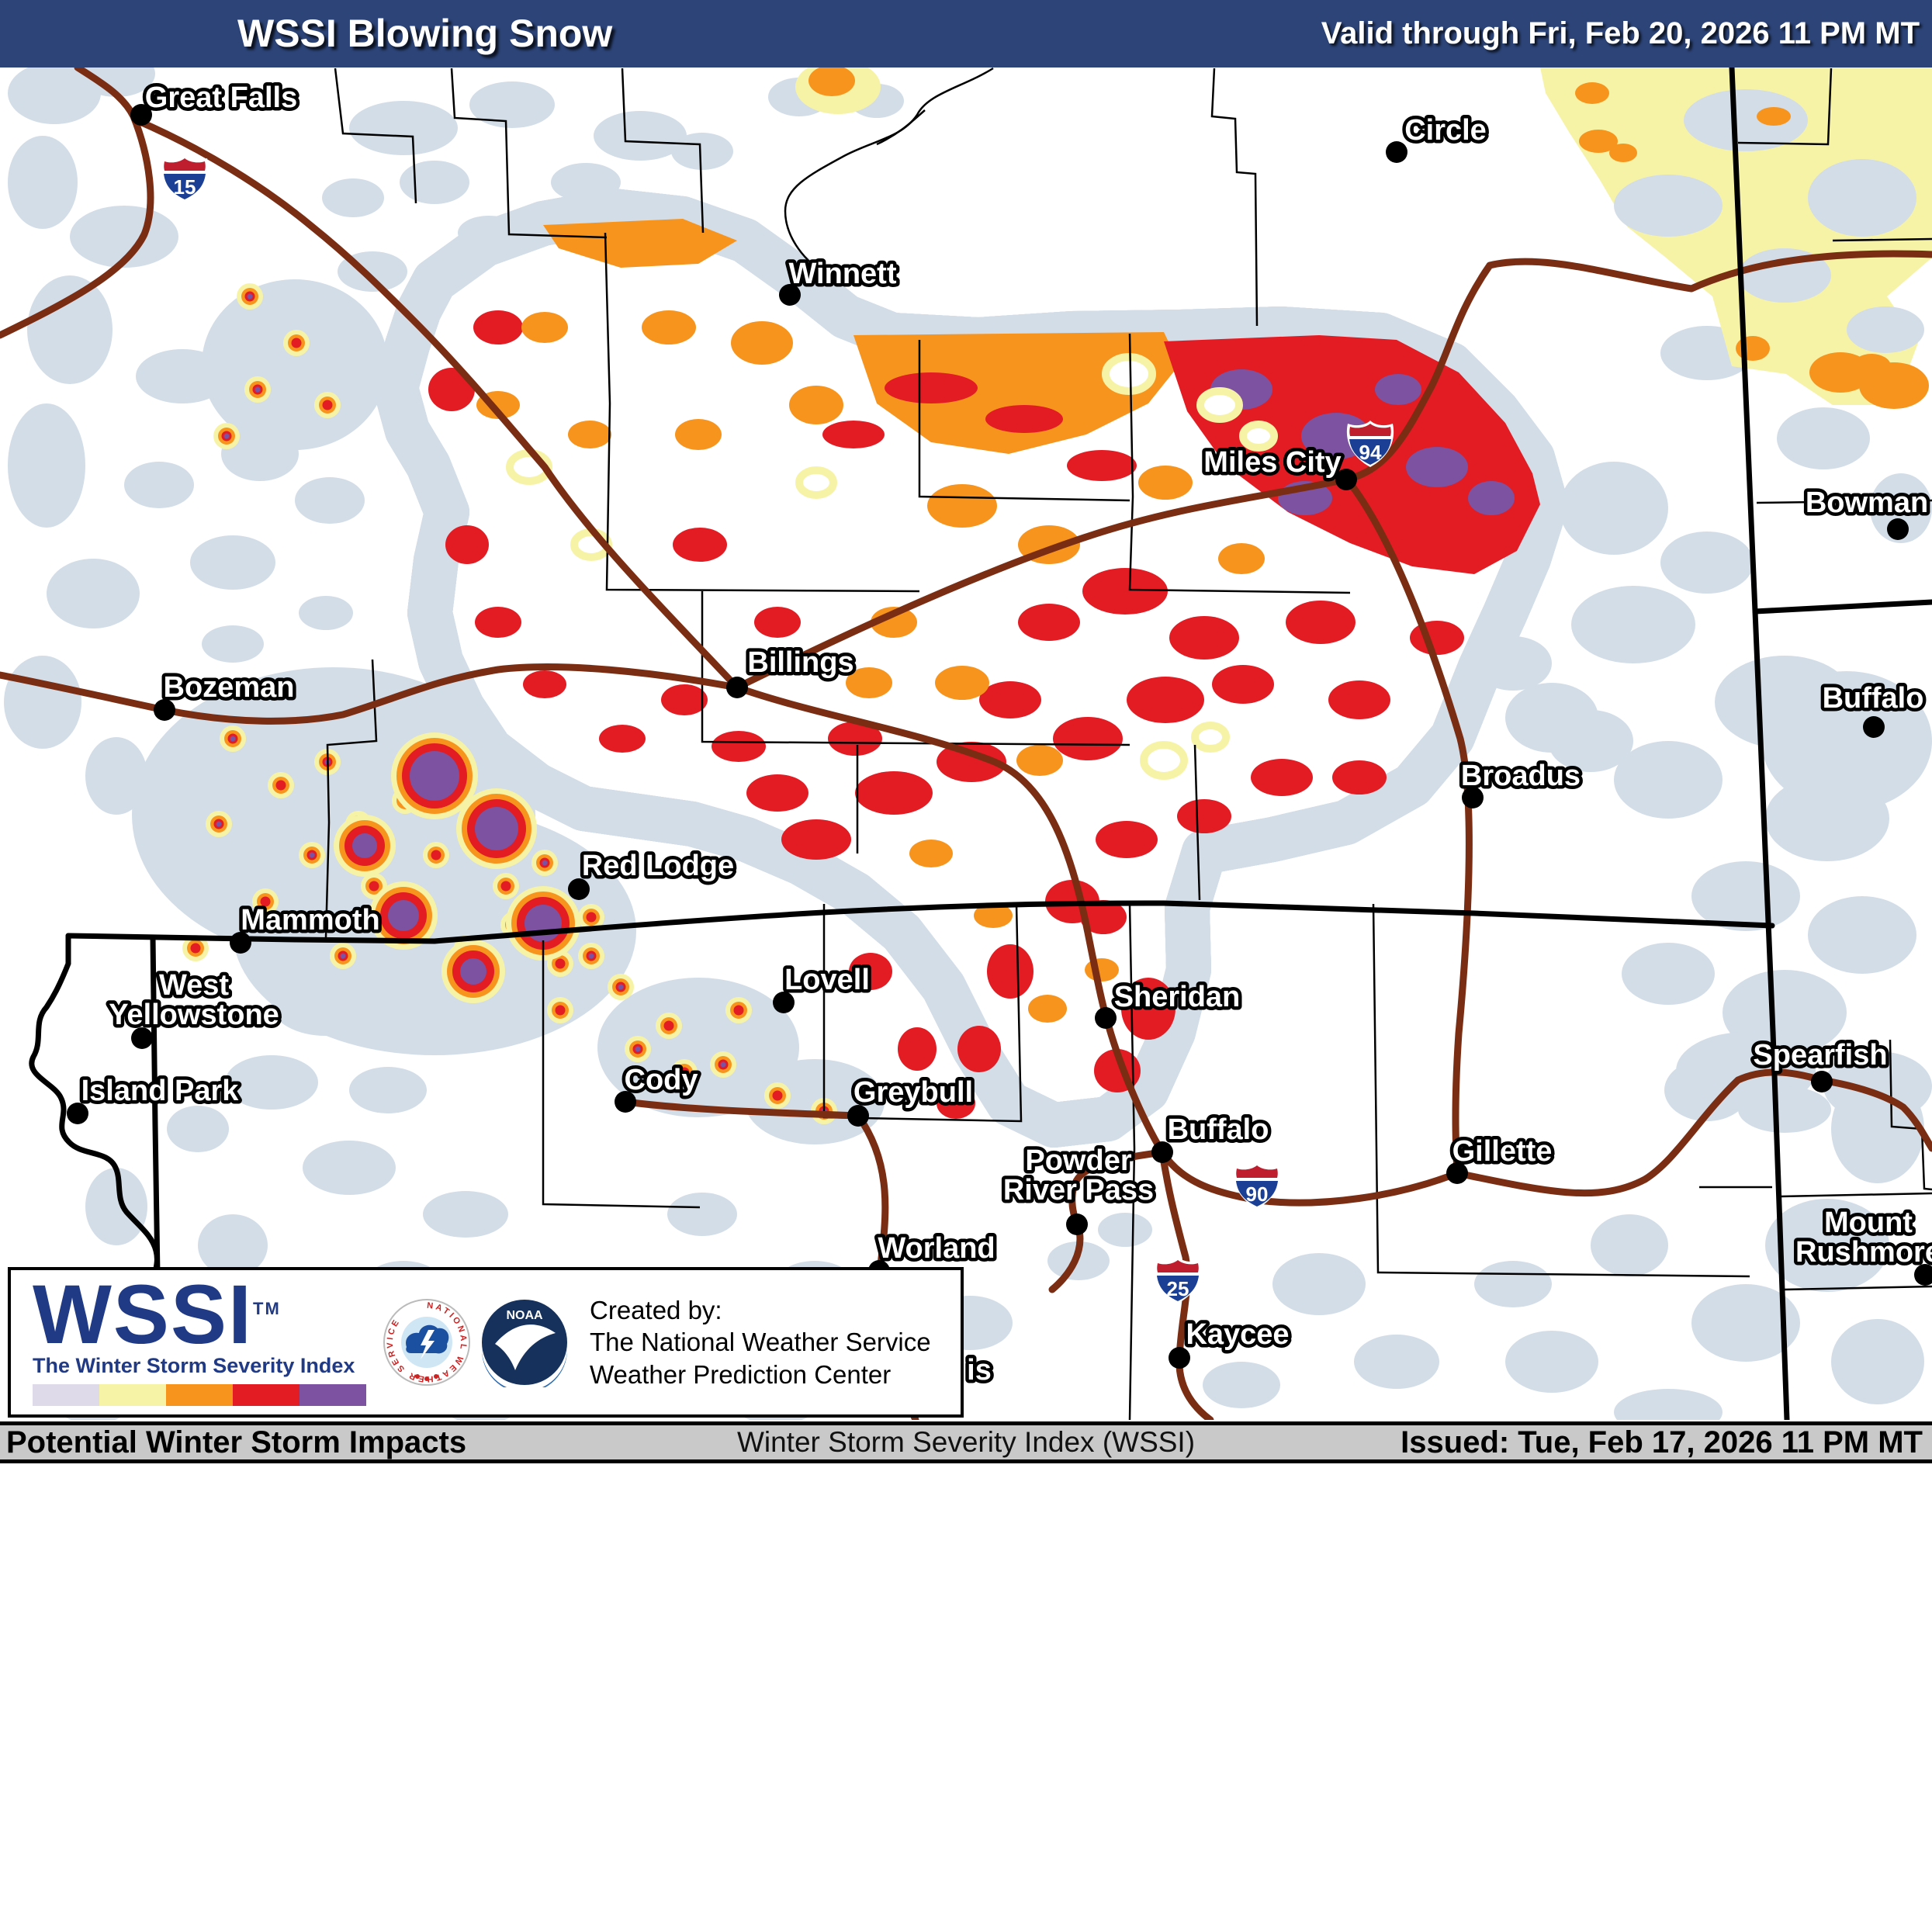 The image size is (1932, 1932). What do you see at coordinates (1237, 1334) in the screenshot?
I see `city-label-kaycee: Kaycee` at bounding box center [1237, 1334].